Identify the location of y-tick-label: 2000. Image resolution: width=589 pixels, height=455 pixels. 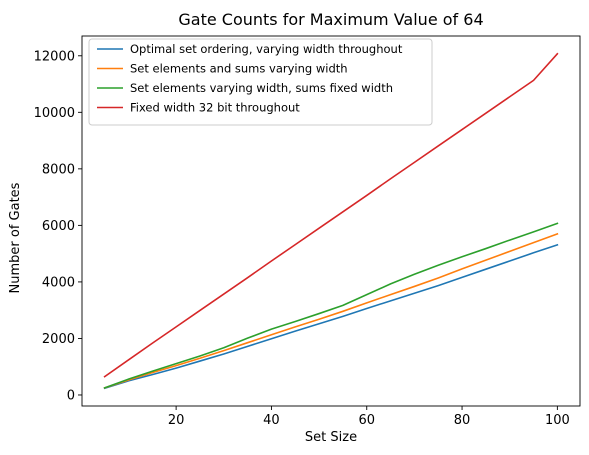
(58, 339).